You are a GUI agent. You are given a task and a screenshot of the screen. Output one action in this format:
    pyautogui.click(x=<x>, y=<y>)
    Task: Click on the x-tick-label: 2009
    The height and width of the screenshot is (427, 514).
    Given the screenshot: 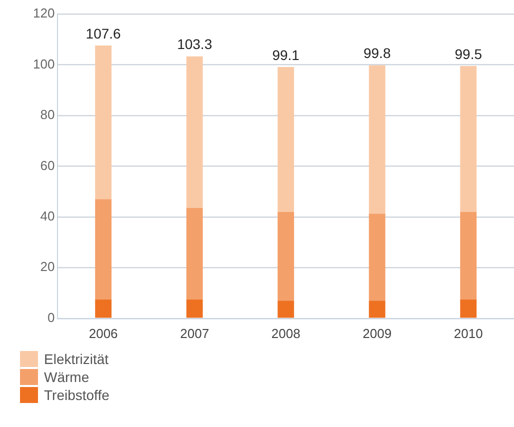 What is the action you would take?
    pyautogui.click(x=377, y=333)
    